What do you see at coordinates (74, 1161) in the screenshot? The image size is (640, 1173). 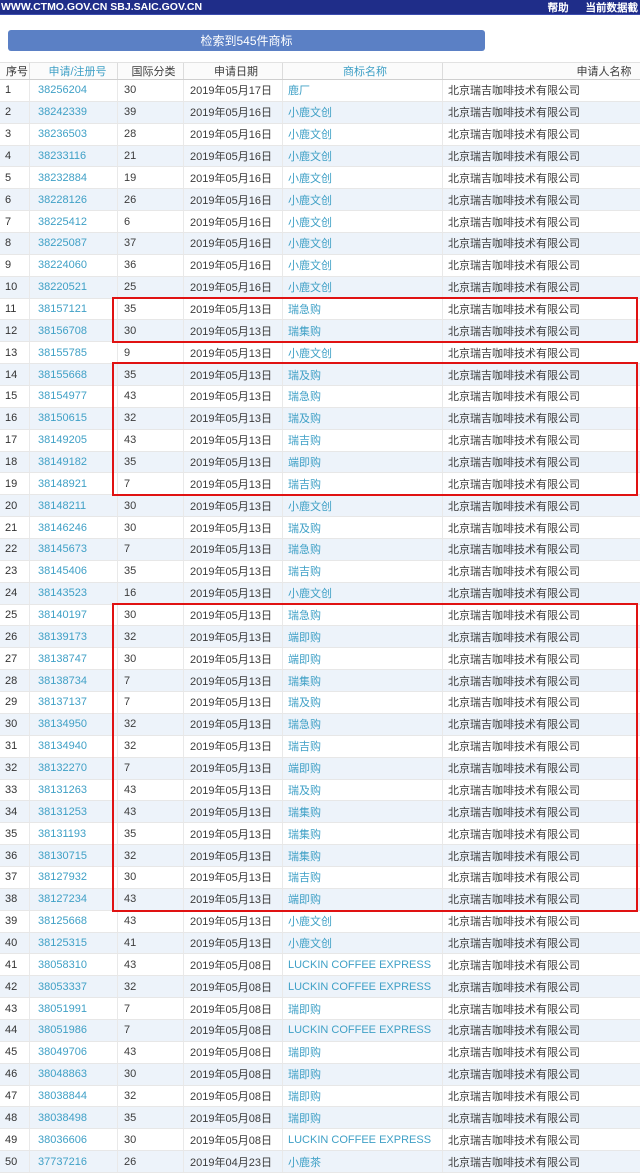 I see `application-number-link: 37737216` at bounding box center [74, 1161].